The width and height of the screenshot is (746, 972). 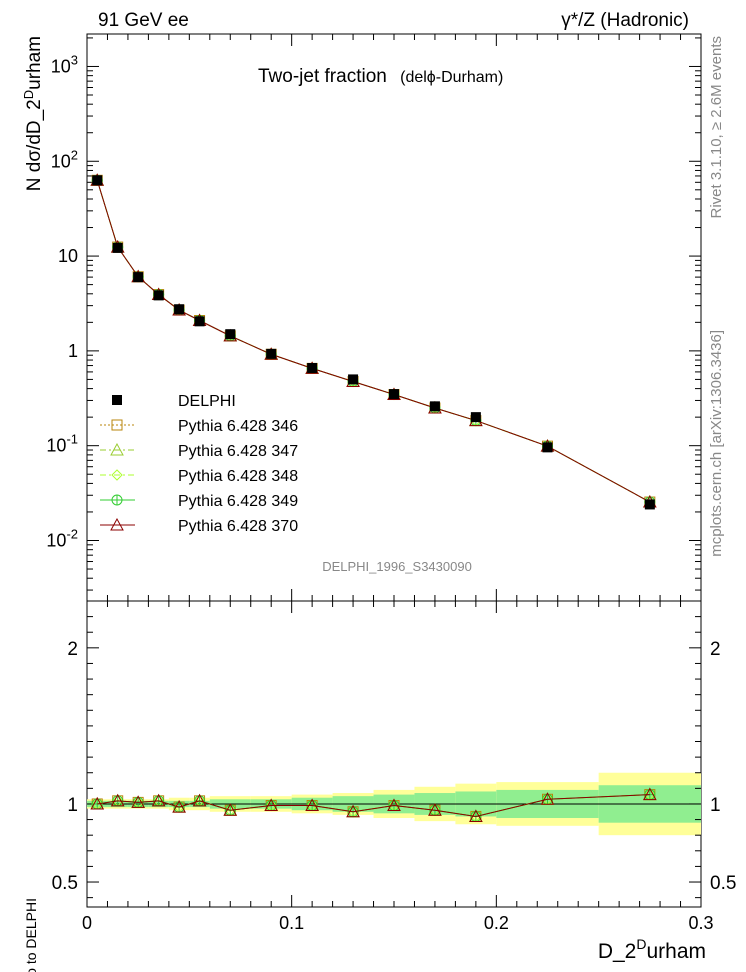 I want to click on y-tick-label: 1, so click(x=73, y=351).